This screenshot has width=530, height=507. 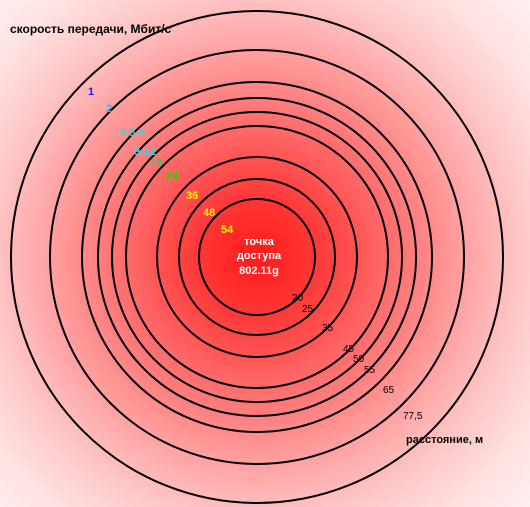 What do you see at coordinates (192, 196) in the screenshot?
I see `speed-label-36: 36` at bounding box center [192, 196].